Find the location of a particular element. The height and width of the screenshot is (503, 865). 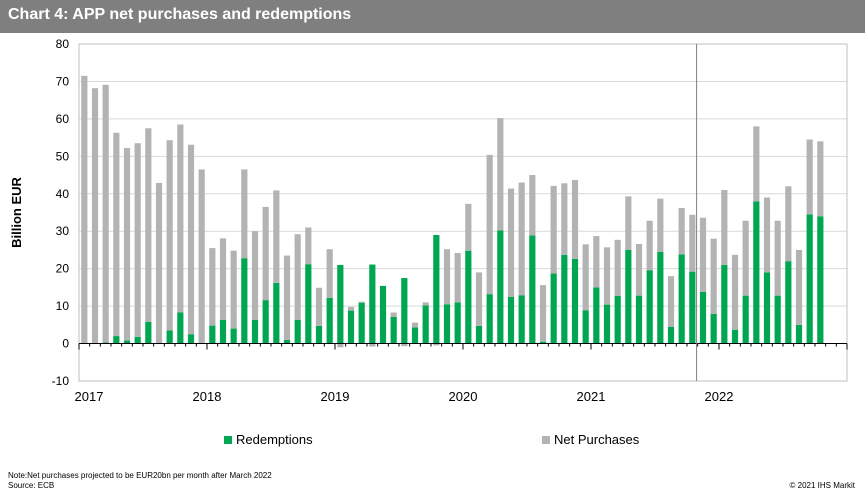

y-tick-label: 70 is located at coordinates (63, 81).